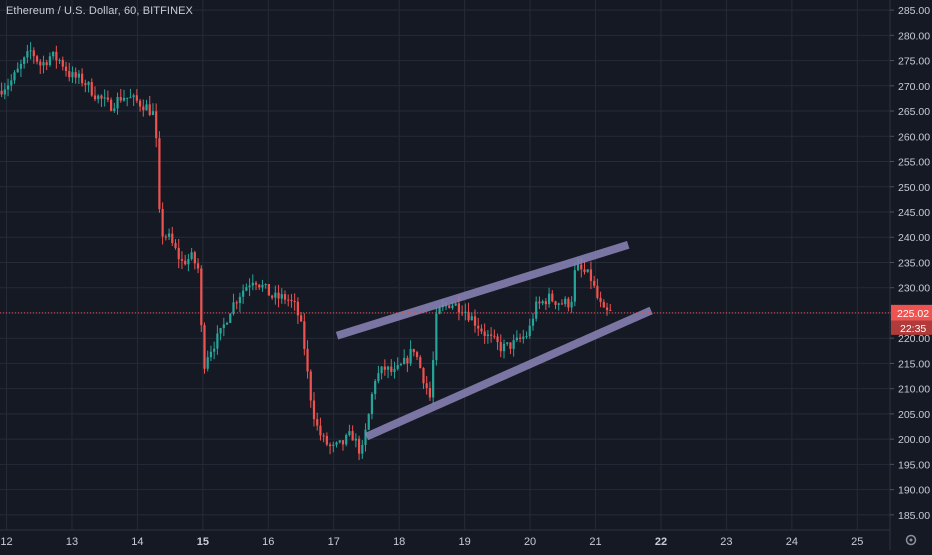 This screenshot has width=932, height=555. Describe the element at coordinates (914, 440) in the screenshot. I see `y-tick-label: 200.00` at that location.